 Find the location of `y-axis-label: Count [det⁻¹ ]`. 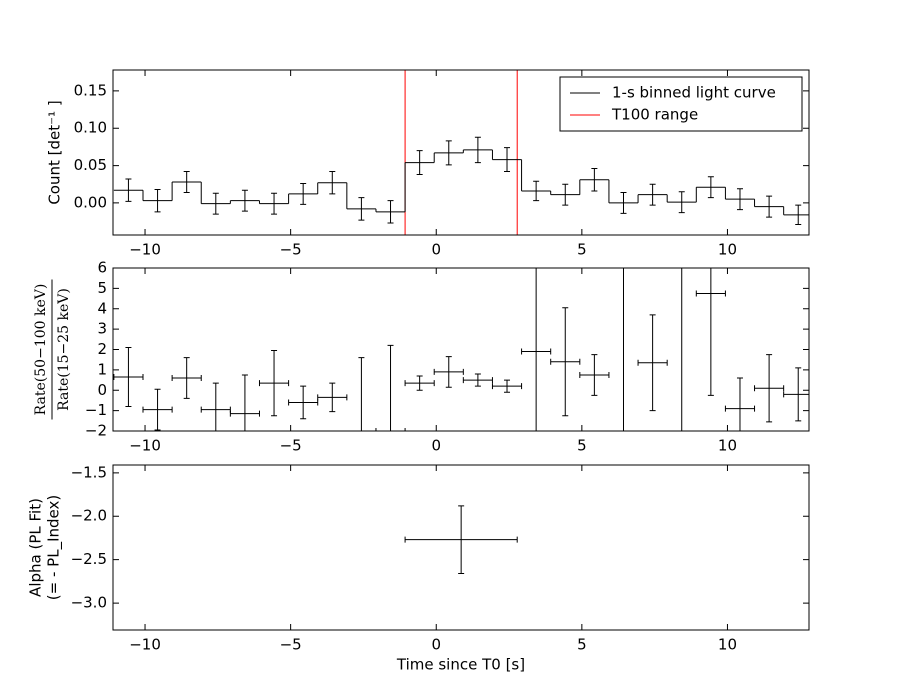

y-axis-label: Count [det⁻¹ ] is located at coordinates (55, 152).